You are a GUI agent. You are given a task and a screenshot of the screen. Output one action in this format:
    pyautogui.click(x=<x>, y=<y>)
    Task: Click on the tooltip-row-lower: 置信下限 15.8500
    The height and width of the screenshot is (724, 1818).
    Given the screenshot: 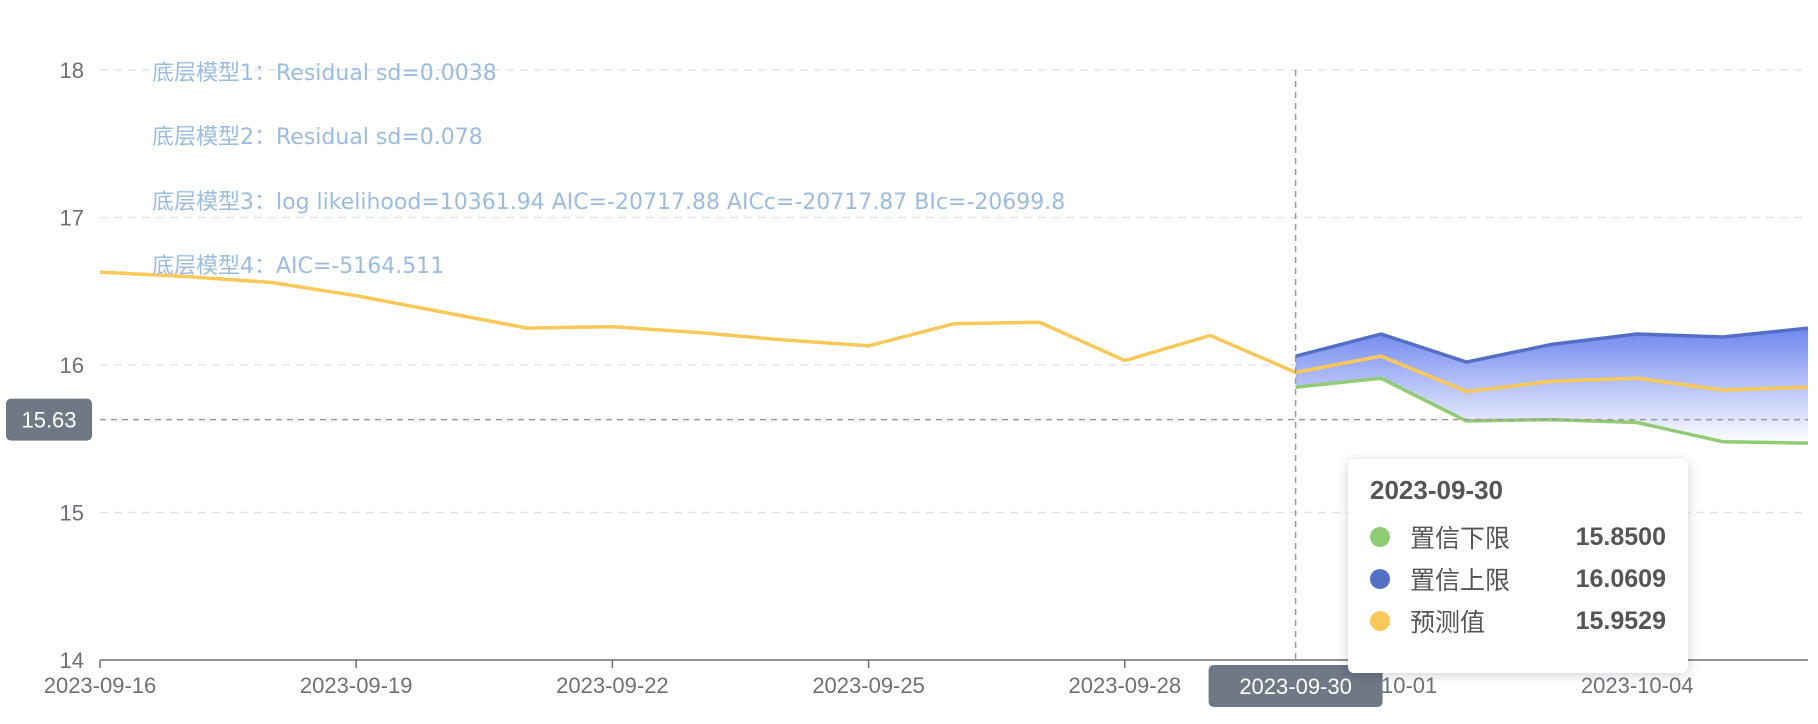 What is the action you would take?
    pyautogui.click(x=1518, y=537)
    